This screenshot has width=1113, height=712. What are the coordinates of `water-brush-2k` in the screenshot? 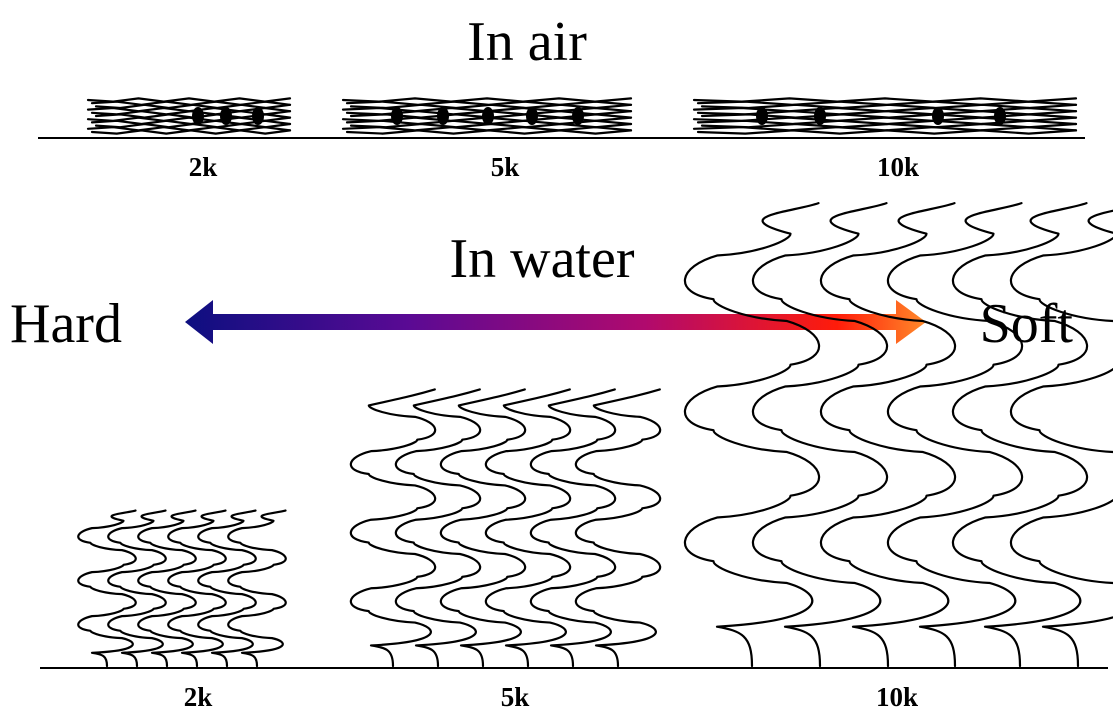 It's located at (182, 588).